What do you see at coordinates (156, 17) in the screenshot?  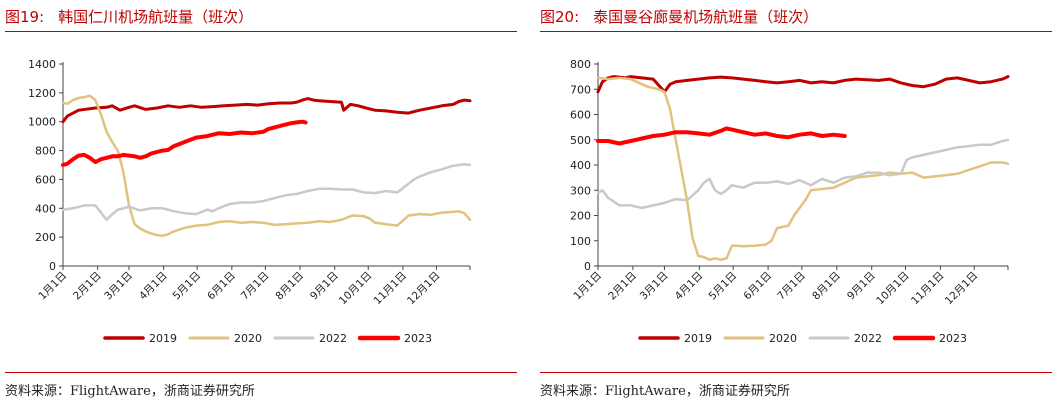 I see `figure-title-text: 韩国仁川机场航班量（班次）` at bounding box center [156, 17].